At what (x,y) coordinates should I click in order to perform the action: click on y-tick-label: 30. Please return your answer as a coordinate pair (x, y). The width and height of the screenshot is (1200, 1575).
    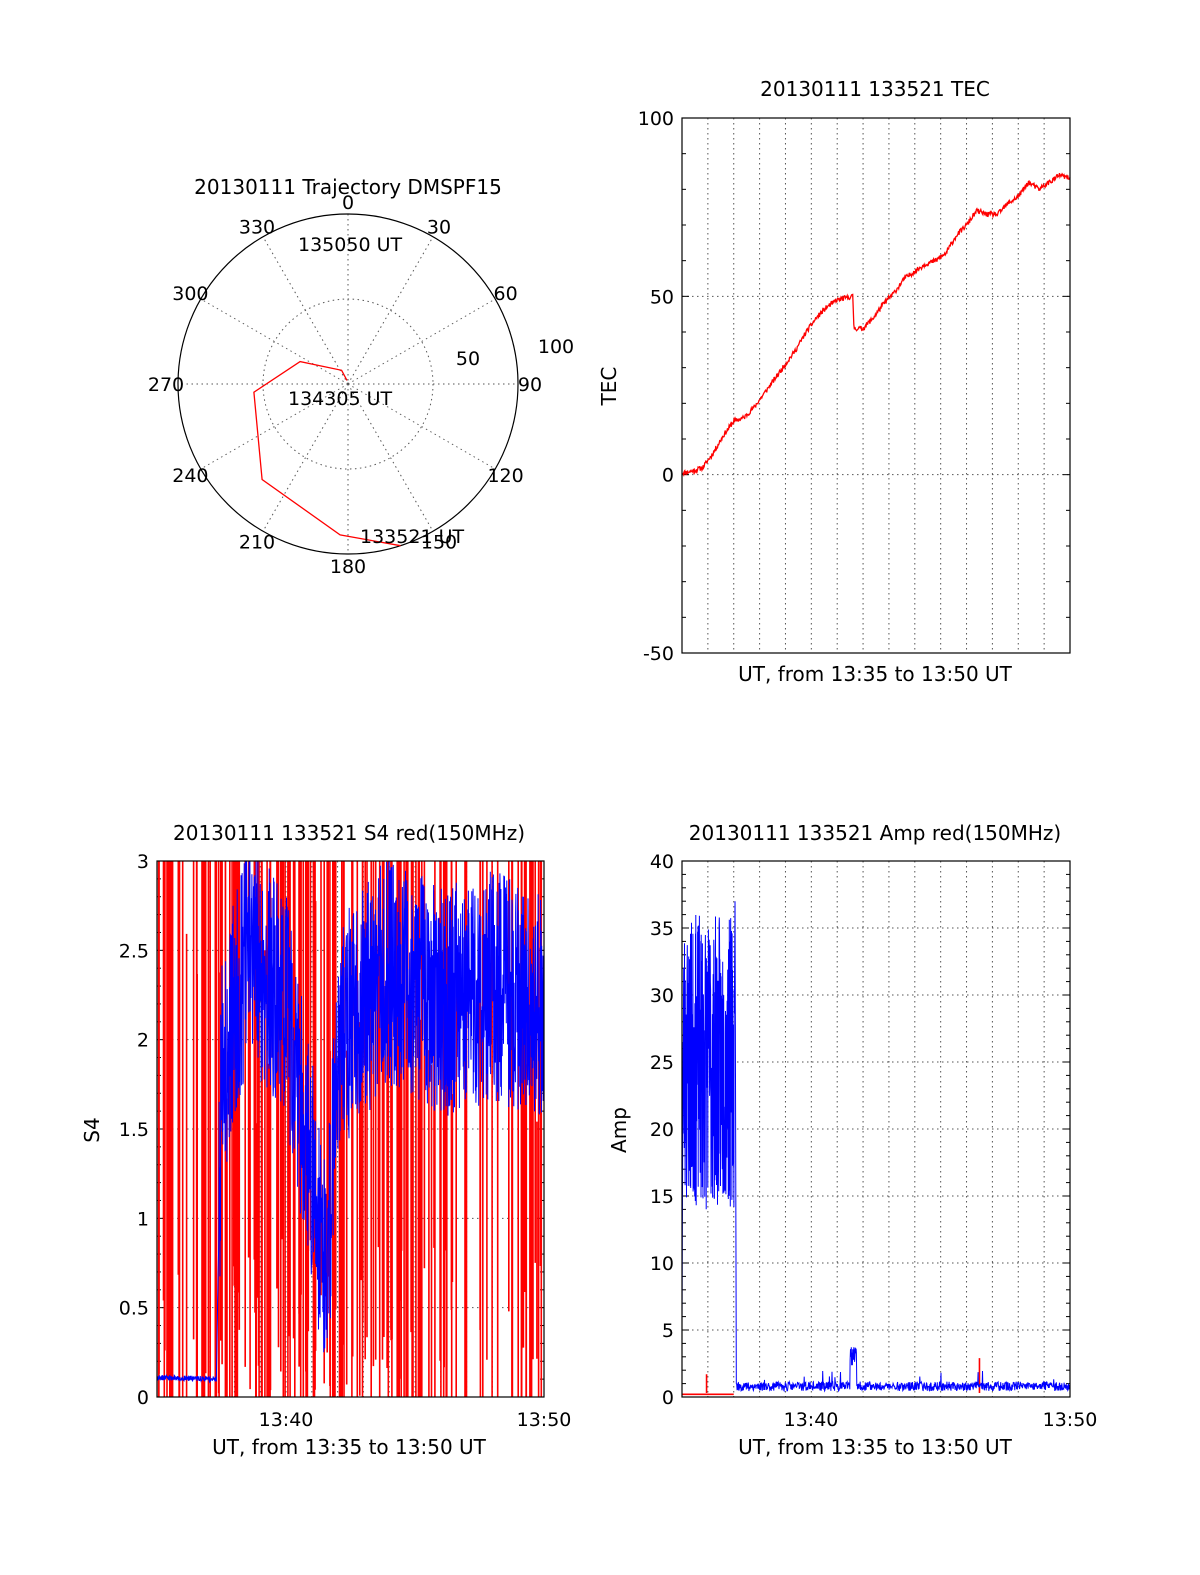
    Looking at the image, I should click on (662, 996).